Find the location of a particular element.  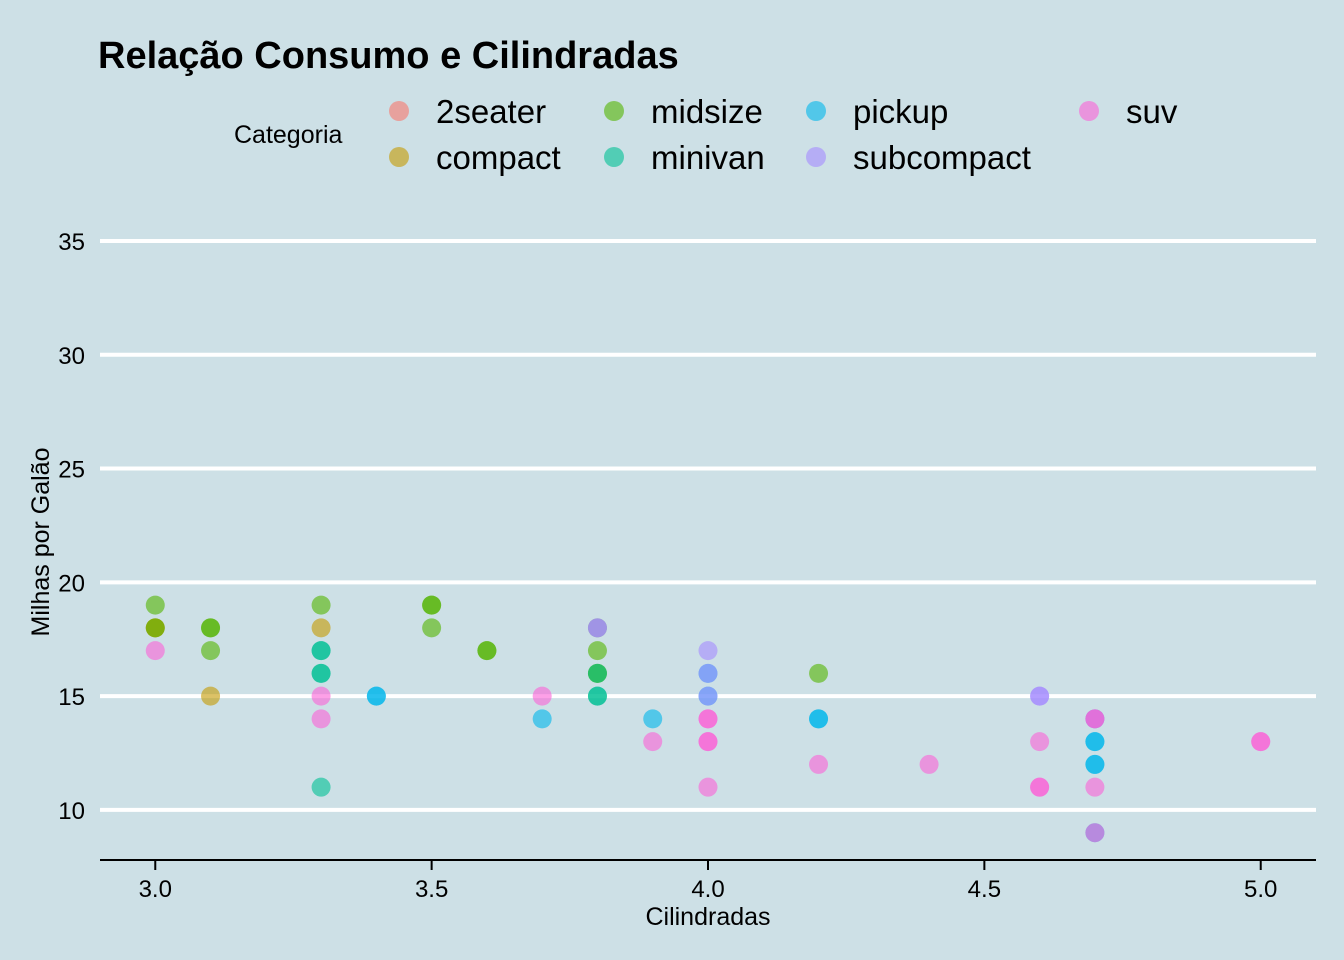

legend-key-midsize is located at coordinates (614, 111).